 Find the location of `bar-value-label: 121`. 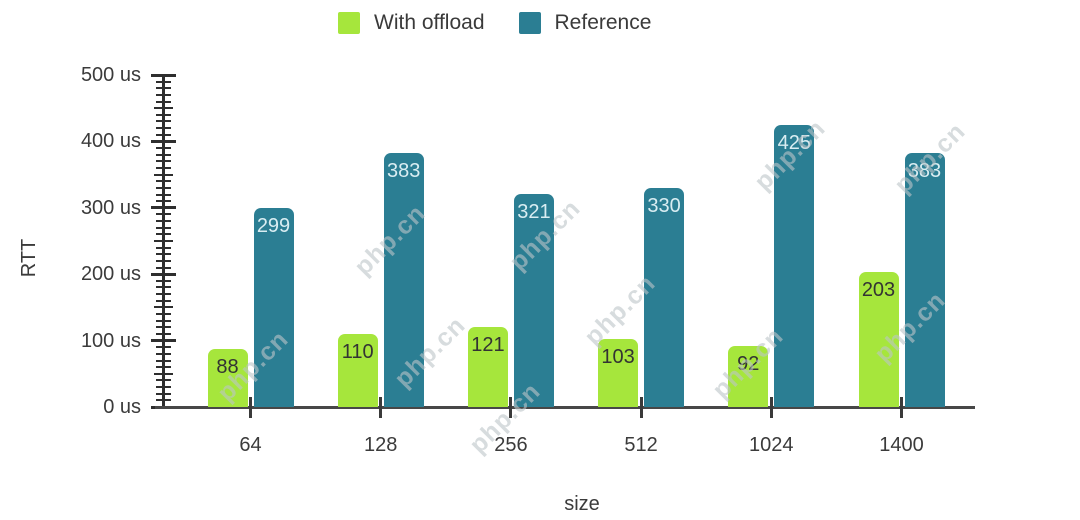

bar-value-label: 121 is located at coordinates (488, 344).